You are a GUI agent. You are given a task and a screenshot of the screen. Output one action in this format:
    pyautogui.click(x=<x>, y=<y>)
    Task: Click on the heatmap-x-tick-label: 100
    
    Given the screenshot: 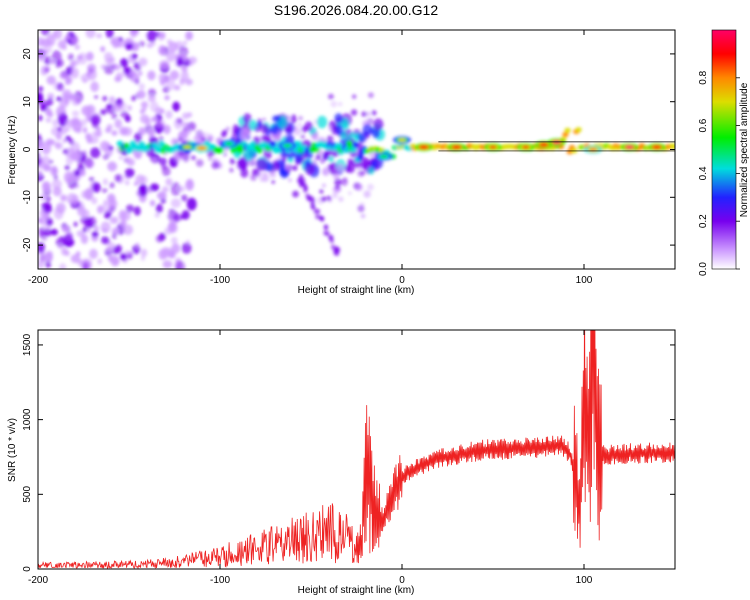 What is the action you would take?
    pyautogui.click(x=584, y=280)
    